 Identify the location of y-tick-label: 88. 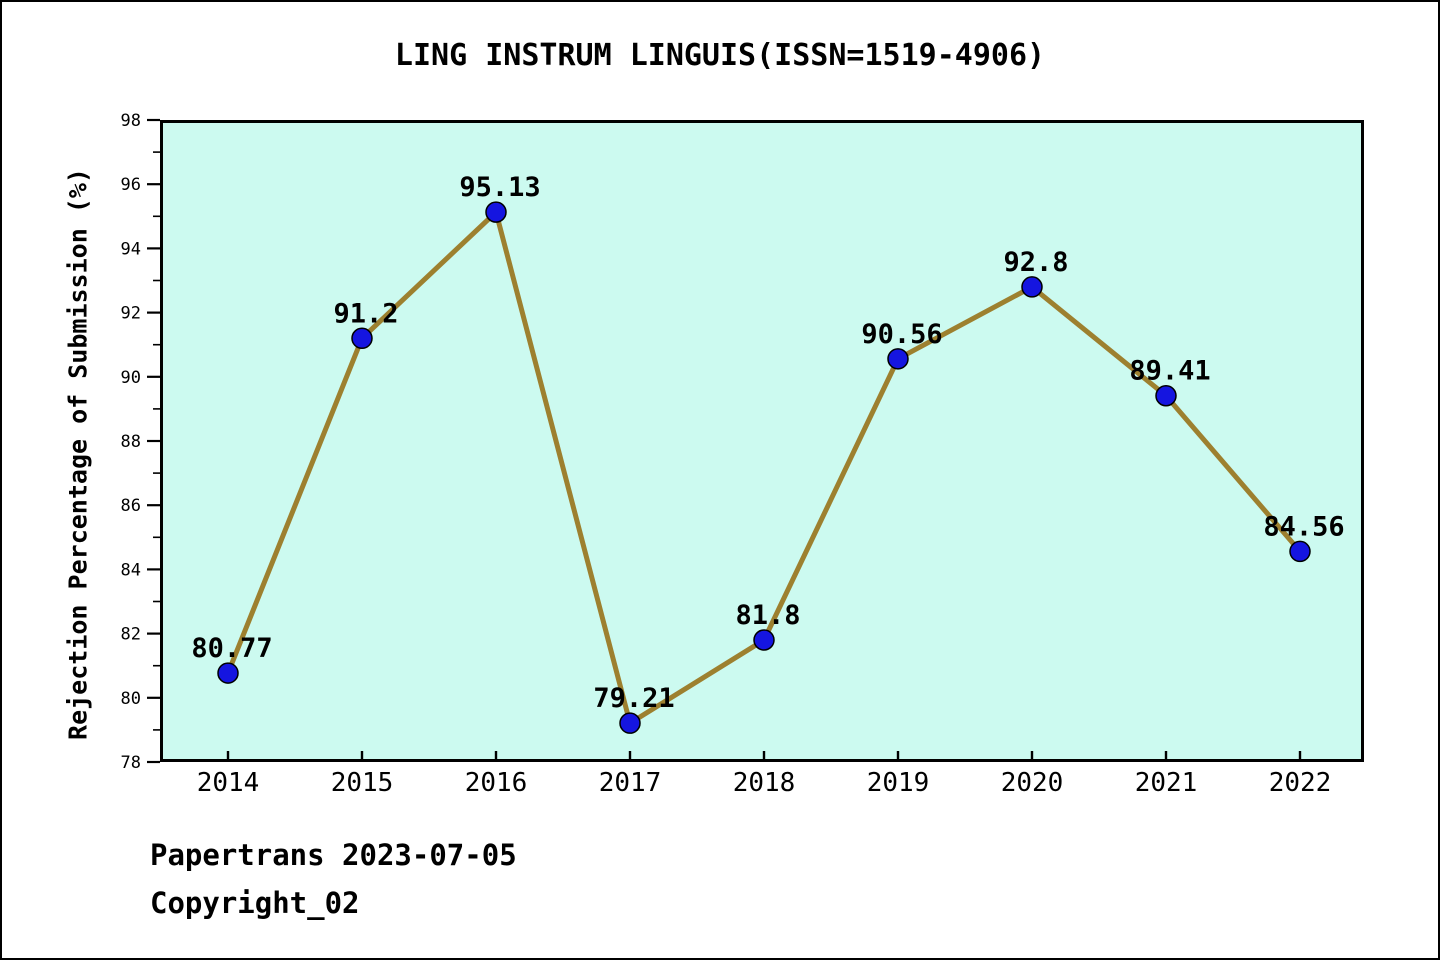
(131, 442).